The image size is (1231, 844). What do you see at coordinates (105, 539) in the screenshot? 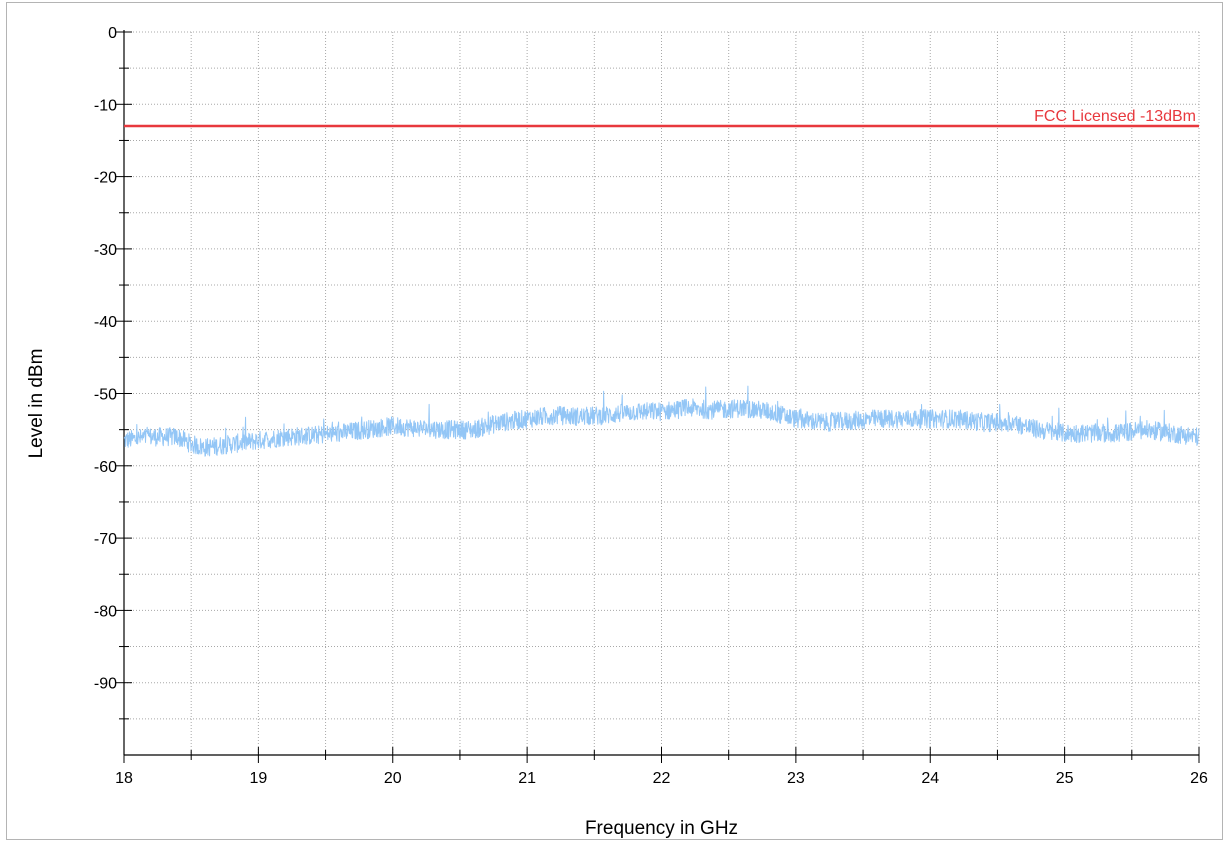
I see `y-tick-label: -70` at bounding box center [105, 539].